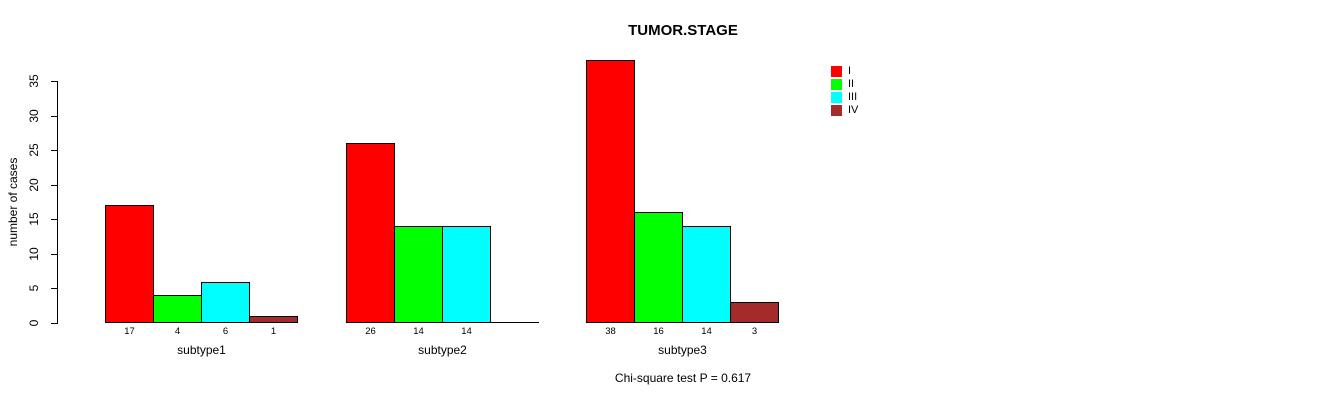 The width and height of the screenshot is (1340, 400). I want to click on bar-value-label: 16, so click(658, 331).